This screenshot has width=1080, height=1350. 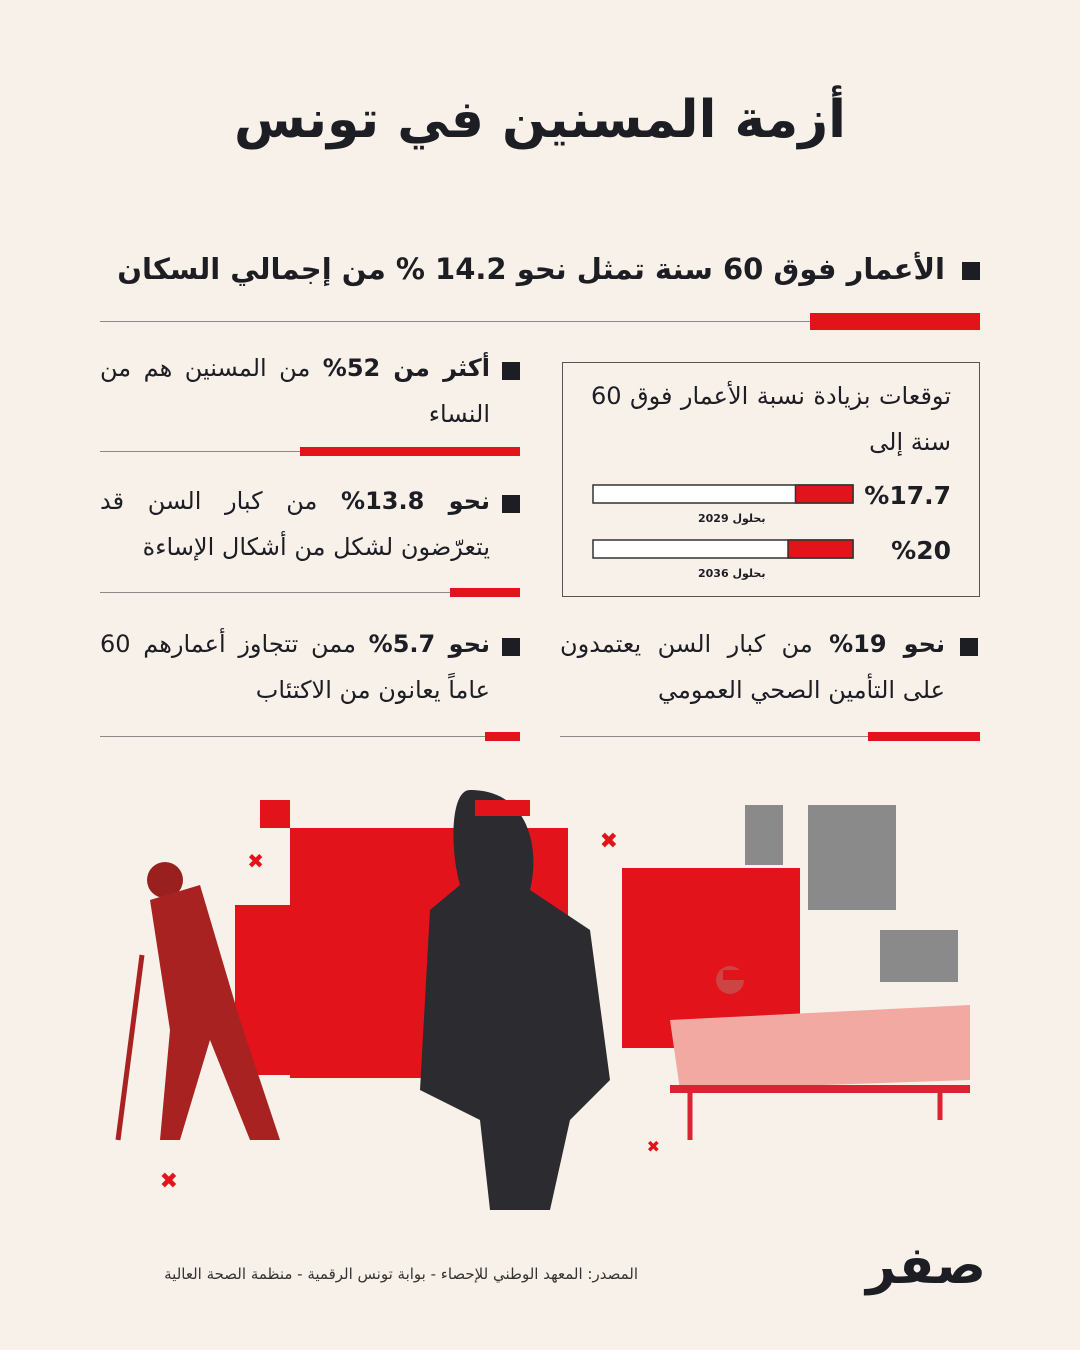 What do you see at coordinates (406, 368) in the screenshot?
I see `stat-lead: أكثر من 52%` at bounding box center [406, 368].